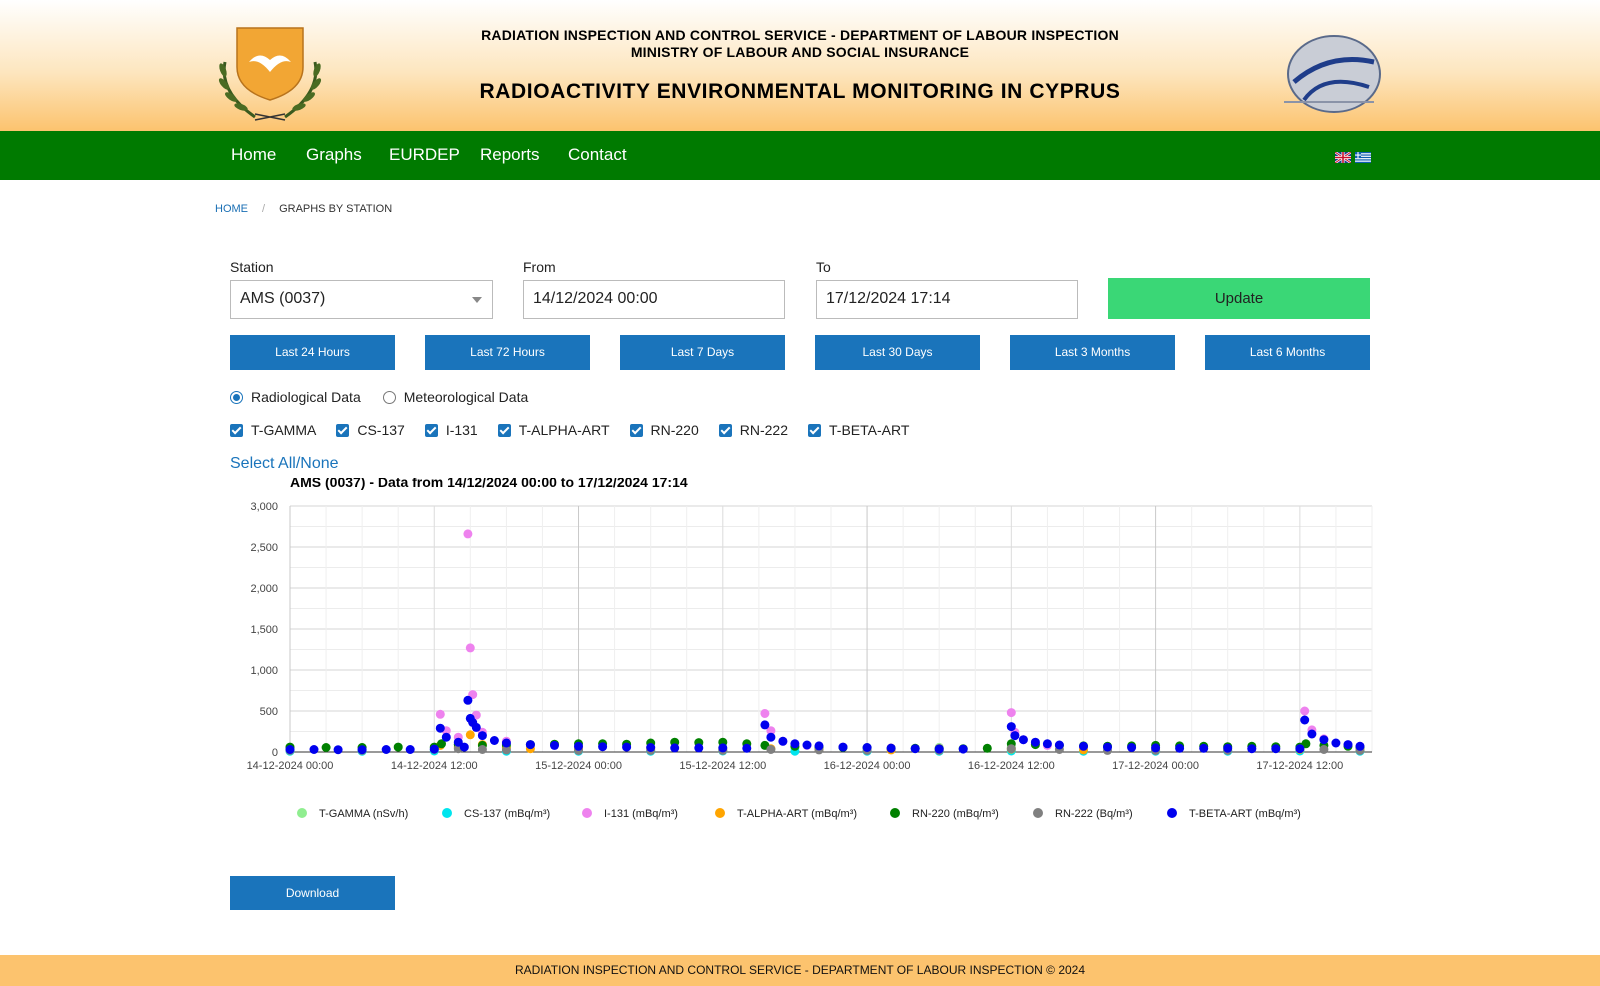 Image resolution: width=1600 pixels, height=986 pixels. I want to click on meteorological-radio, so click(389, 397).